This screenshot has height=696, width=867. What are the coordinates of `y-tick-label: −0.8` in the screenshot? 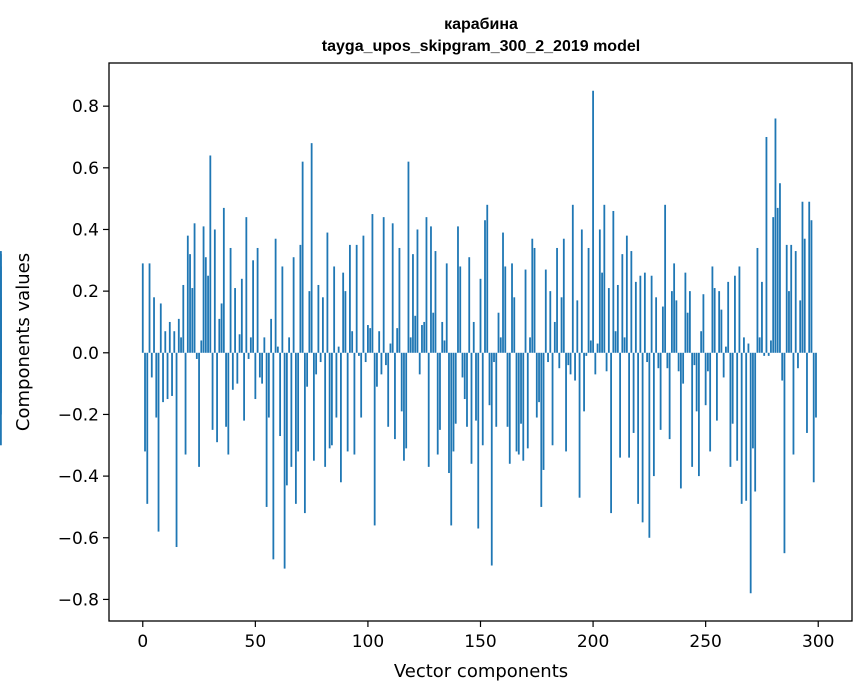 It's located at (78, 600).